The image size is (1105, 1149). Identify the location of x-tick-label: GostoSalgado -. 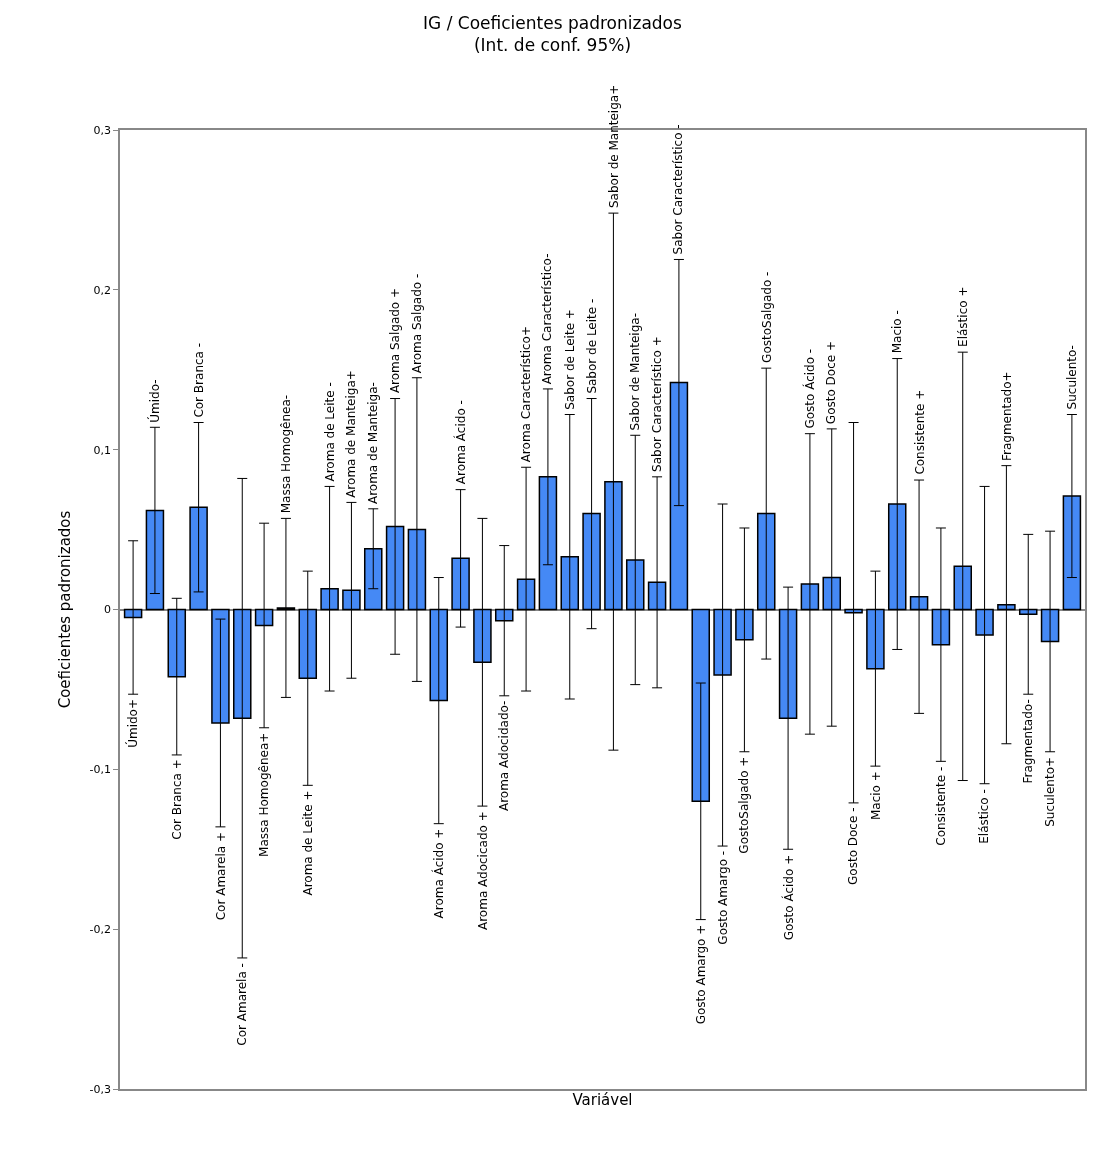
(766, 317).